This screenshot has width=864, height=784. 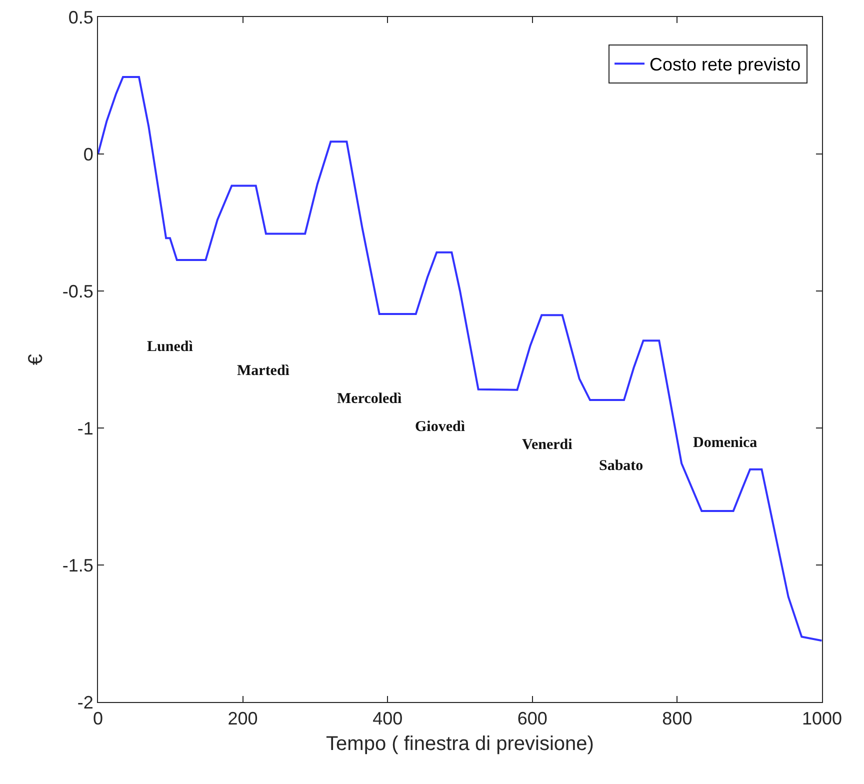 I want to click on annotation: Domenica, so click(x=725, y=443).